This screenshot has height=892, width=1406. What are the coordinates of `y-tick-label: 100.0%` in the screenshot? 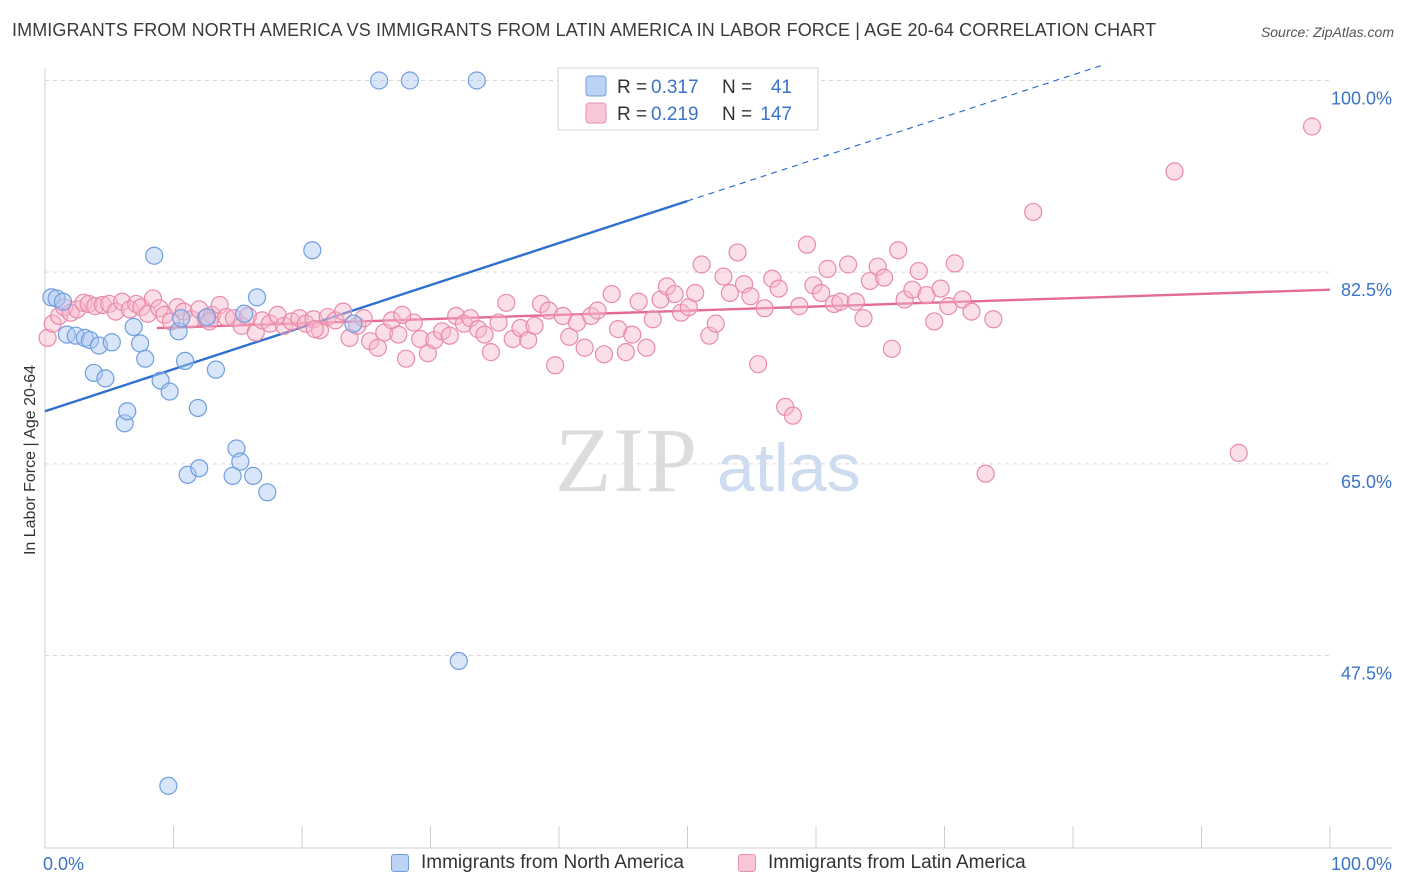 It's located at (1361, 99).